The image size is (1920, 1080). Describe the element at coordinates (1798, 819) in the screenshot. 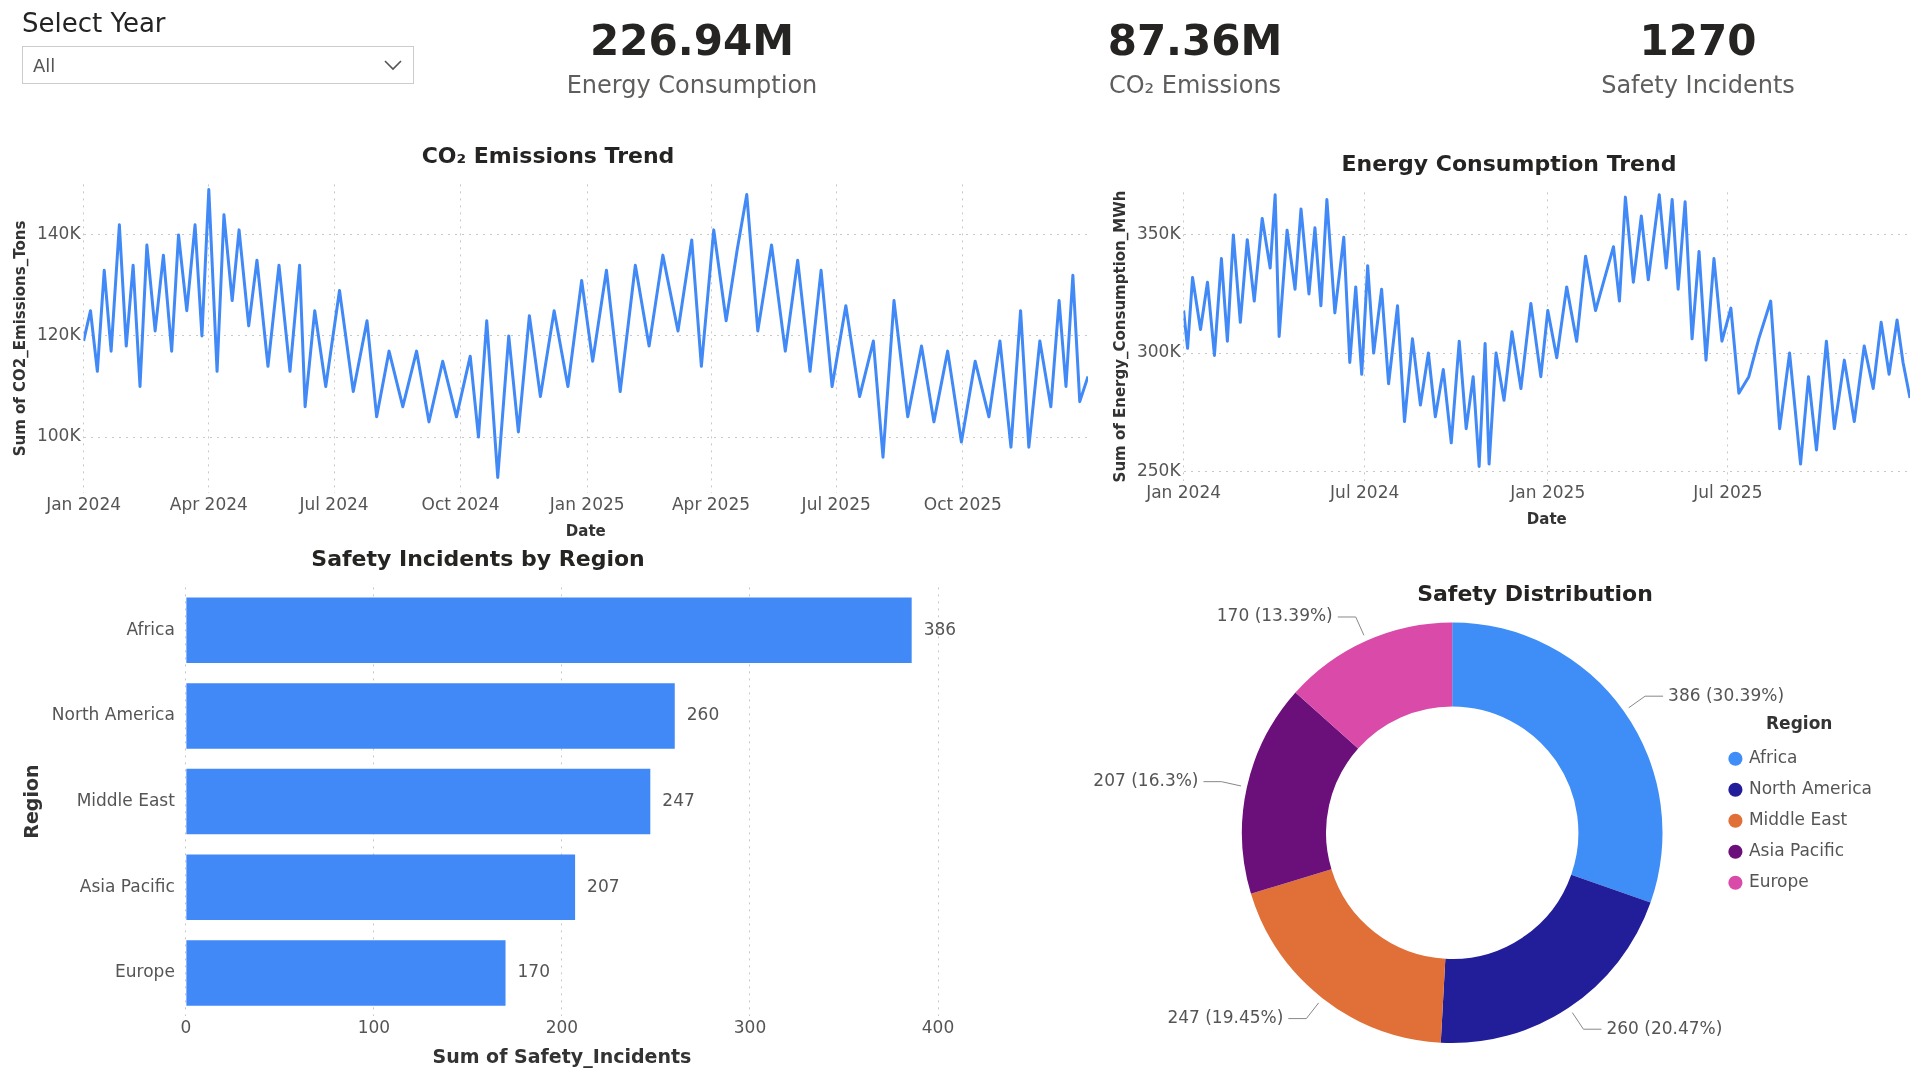

I see `legend-label: Middle East` at that location.